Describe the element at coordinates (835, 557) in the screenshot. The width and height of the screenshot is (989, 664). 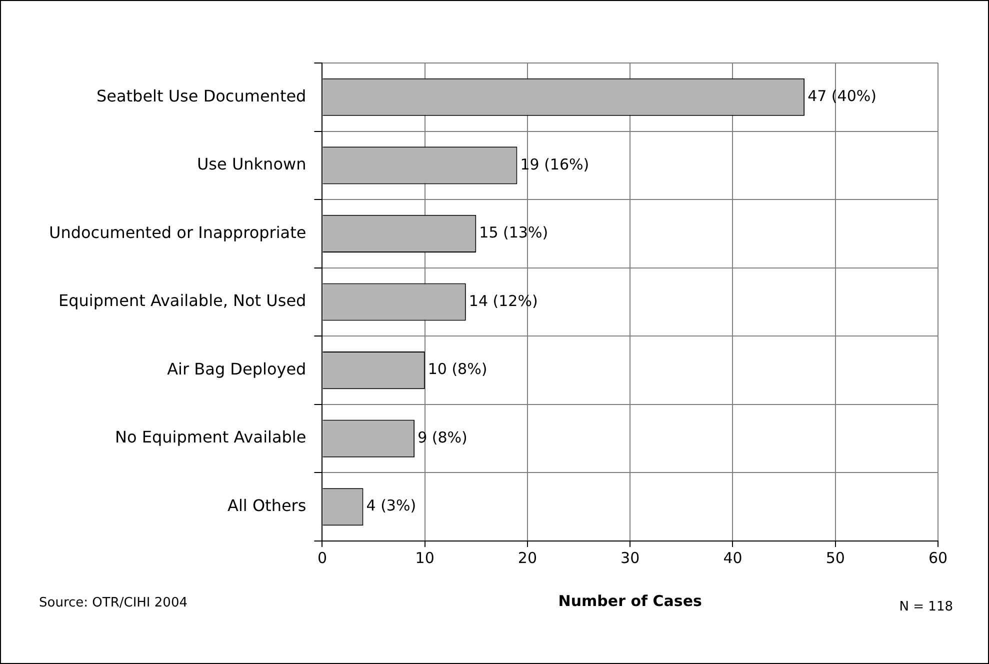
I see `x-tick-label: 50` at that location.